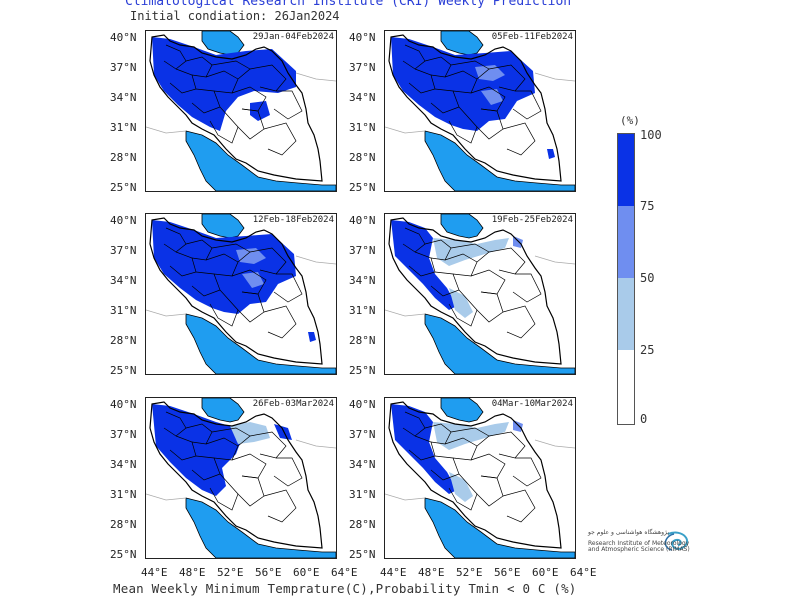 This screenshot has height=600, width=800. I want to click on longitude-label: 52°E, so click(230, 572).